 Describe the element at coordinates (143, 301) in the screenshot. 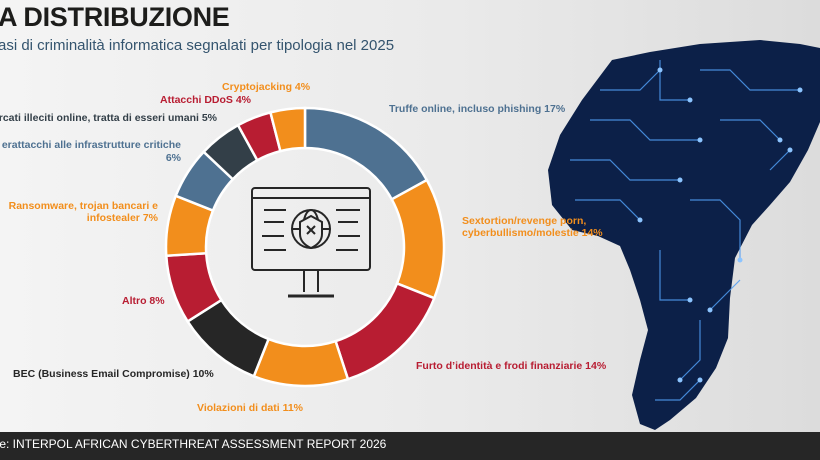

I see `slice-label: Altro 8%` at that location.